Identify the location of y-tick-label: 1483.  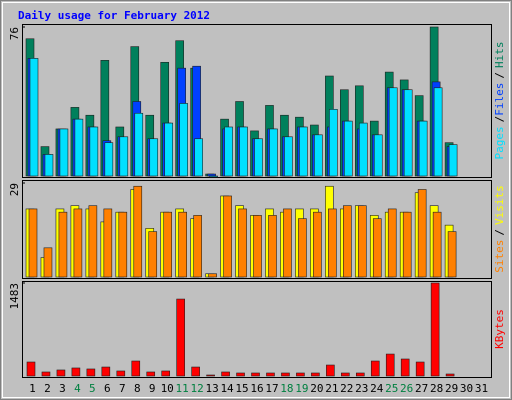
(14, 296).